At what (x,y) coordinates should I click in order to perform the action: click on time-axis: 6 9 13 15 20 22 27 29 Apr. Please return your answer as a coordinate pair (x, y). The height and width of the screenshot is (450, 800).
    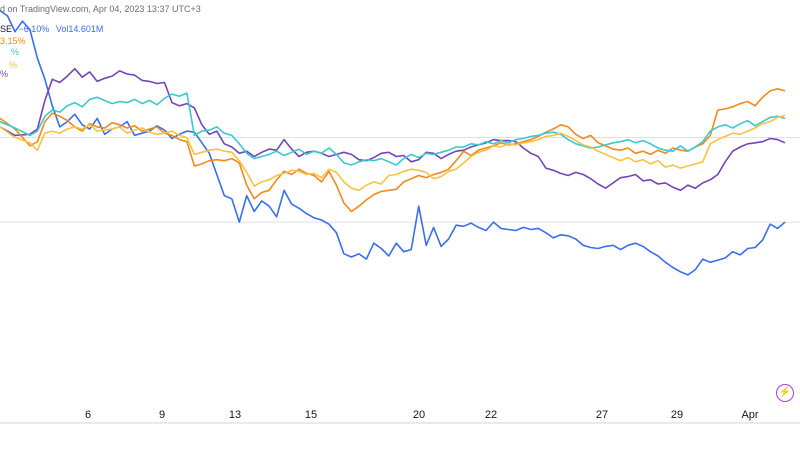
    Looking at the image, I should click on (422, 415).